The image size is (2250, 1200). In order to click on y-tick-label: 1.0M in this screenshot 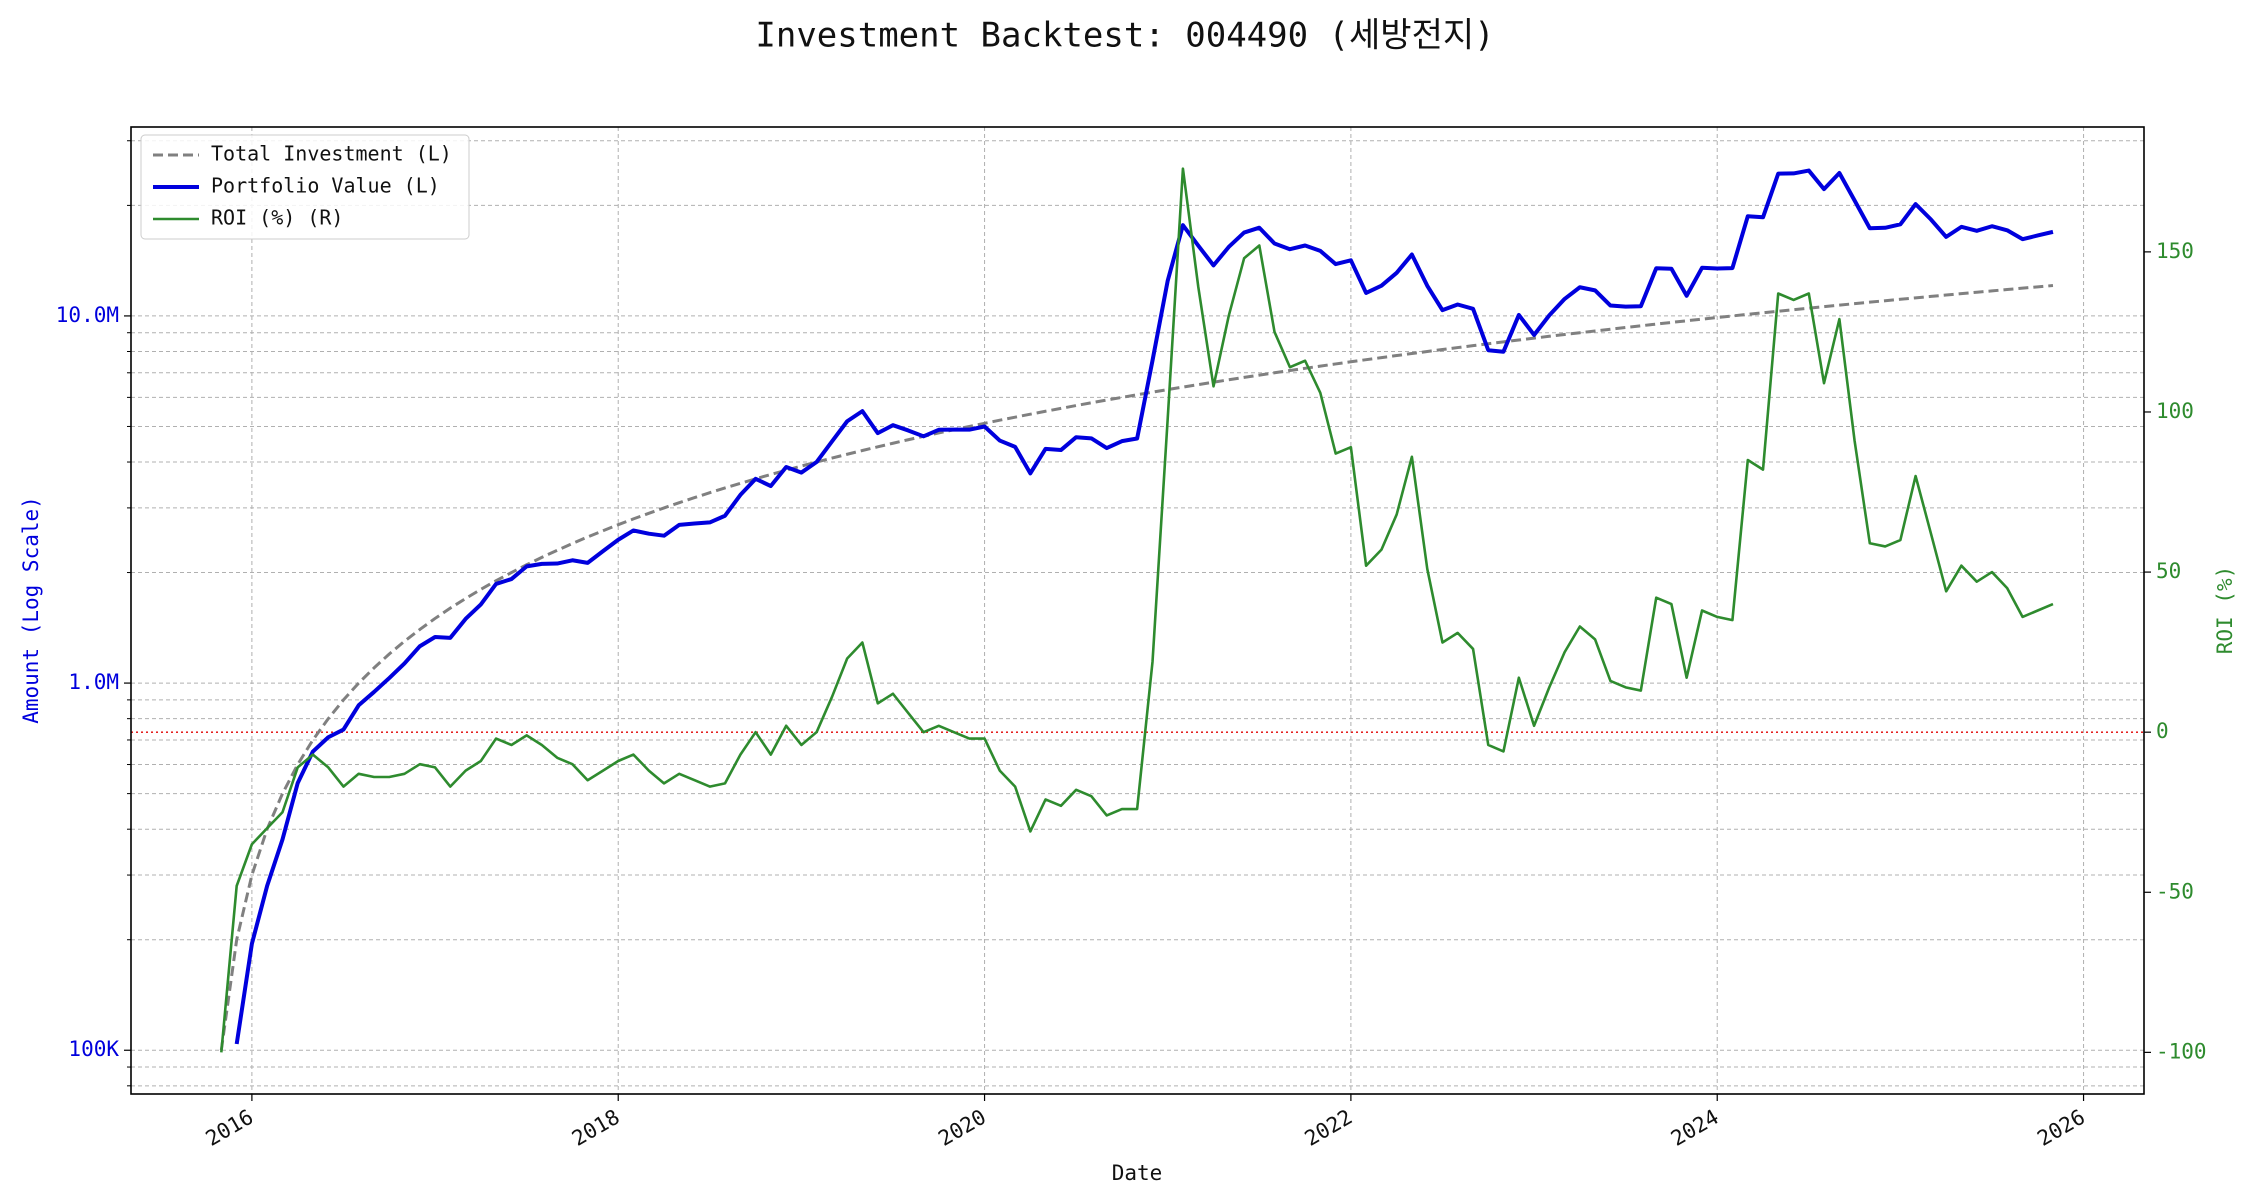, I will do `click(93, 682)`.